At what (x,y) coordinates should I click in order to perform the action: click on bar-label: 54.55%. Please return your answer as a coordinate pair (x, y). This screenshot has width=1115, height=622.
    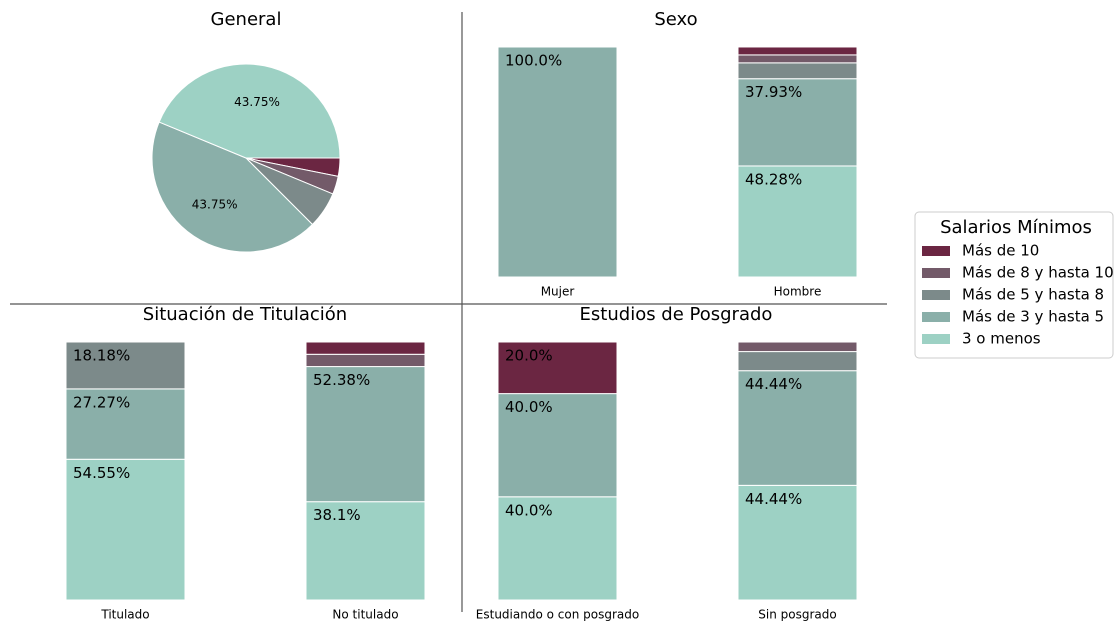
    Looking at the image, I should click on (101, 473).